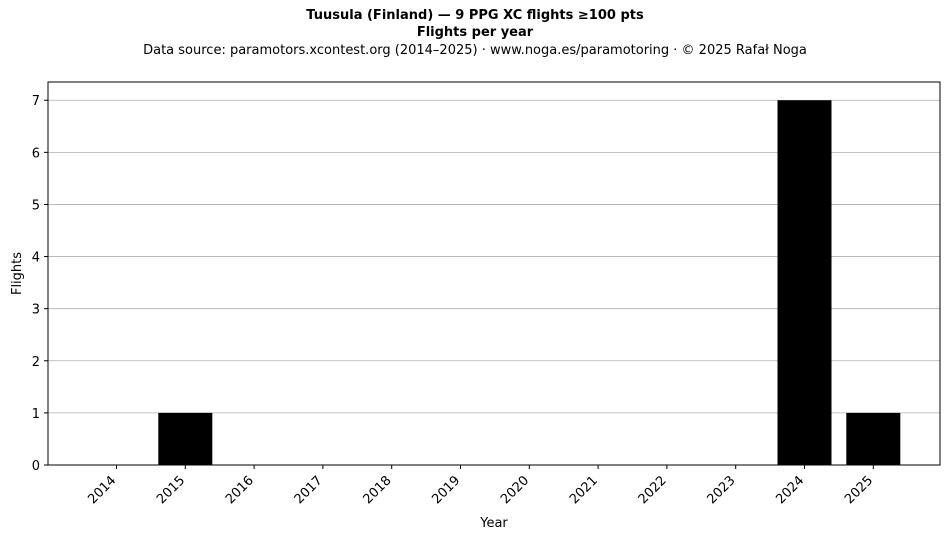 The width and height of the screenshot is (950, 539). I want to click on chart-subtitle: Flights per year, so click(475, 32).